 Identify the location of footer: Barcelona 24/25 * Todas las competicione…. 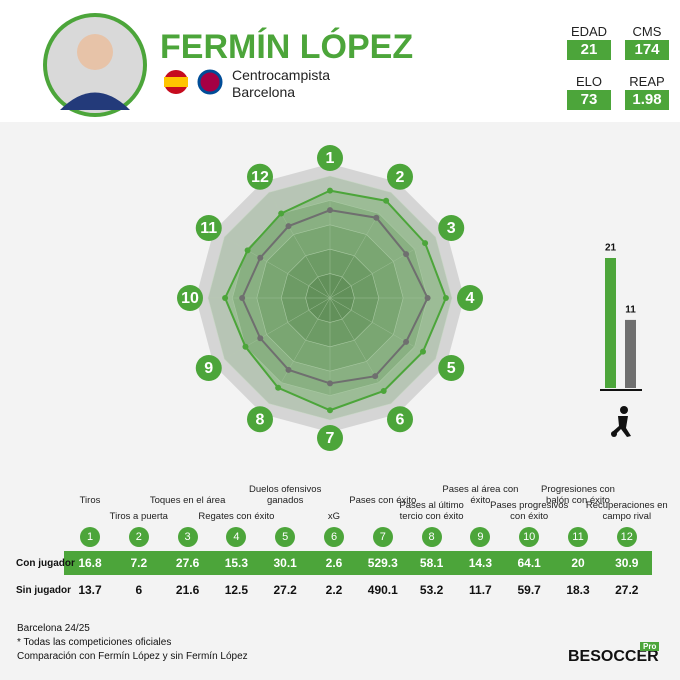
(132, 643).